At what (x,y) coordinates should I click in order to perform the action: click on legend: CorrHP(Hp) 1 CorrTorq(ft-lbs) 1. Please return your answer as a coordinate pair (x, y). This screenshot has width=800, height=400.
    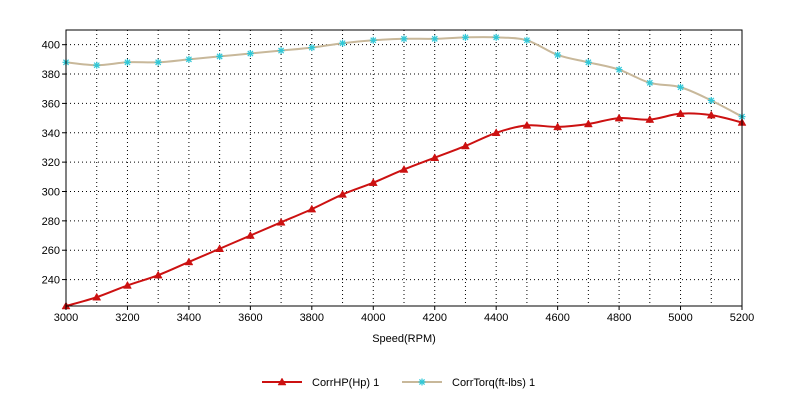
    Looking at the image, I should click on (398, 383).